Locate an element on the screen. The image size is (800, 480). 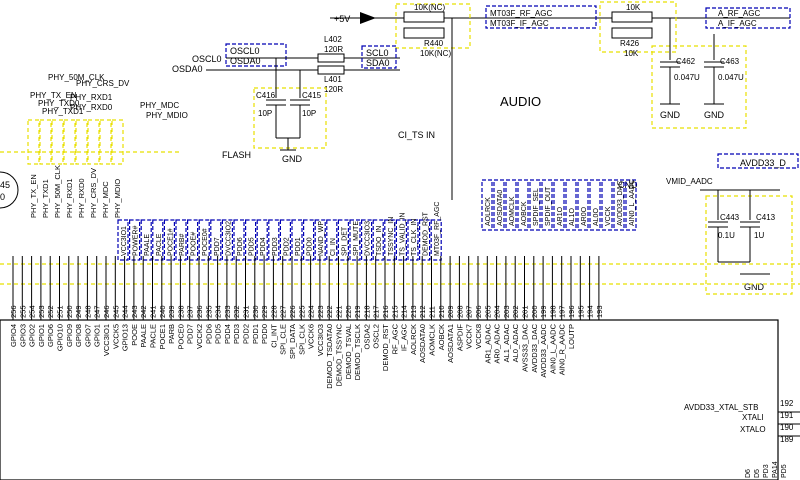
mid-net-label: PDD5 is located at coordinates (252, 246).